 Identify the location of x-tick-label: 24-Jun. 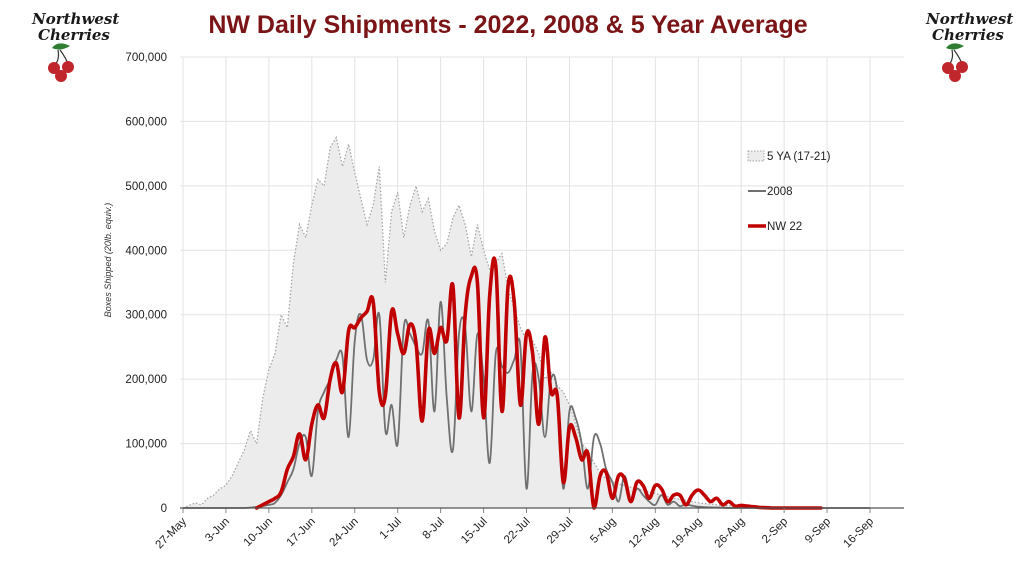
(344, 532).